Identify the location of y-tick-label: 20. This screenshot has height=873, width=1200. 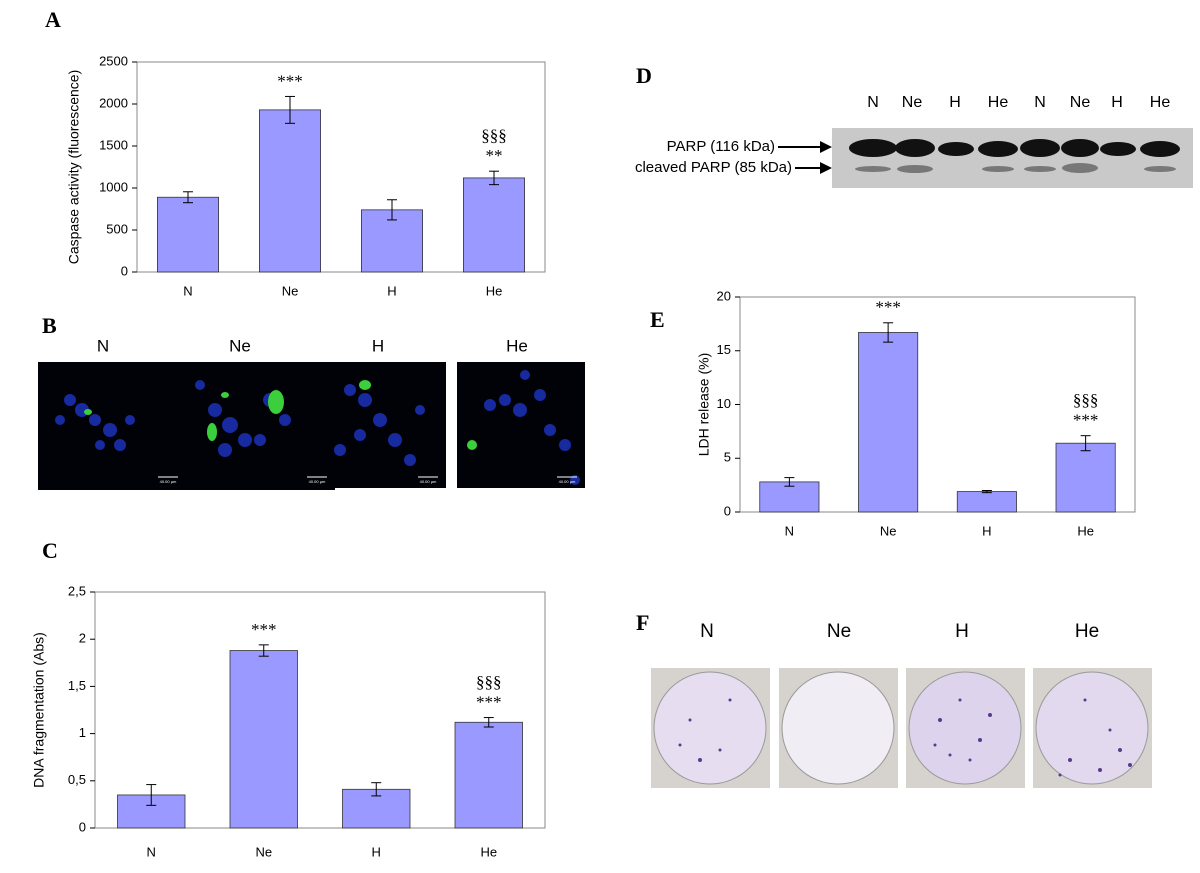
(724, 295).